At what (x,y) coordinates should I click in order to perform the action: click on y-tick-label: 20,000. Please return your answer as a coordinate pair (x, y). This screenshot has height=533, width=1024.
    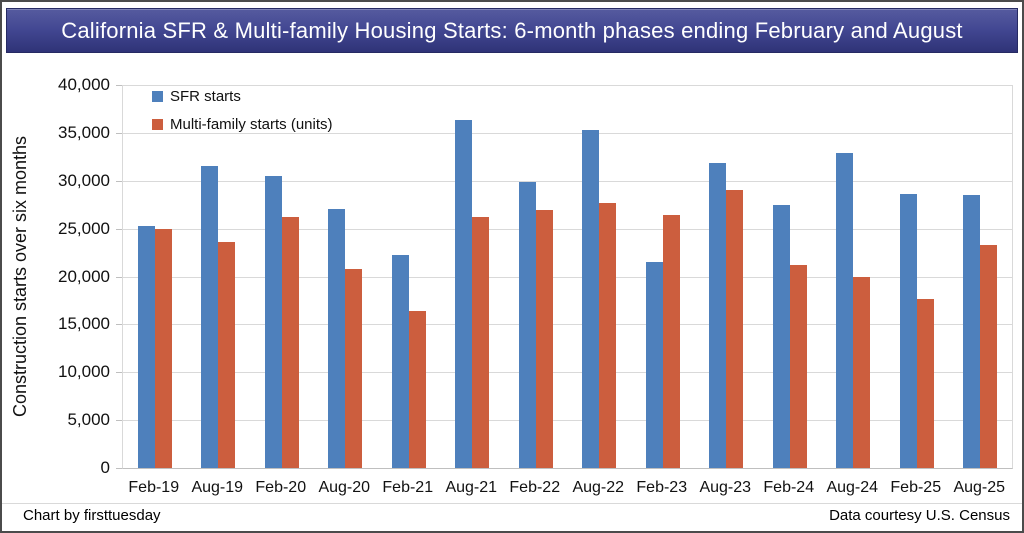
    Looking at the image, I should click on (84, 276).